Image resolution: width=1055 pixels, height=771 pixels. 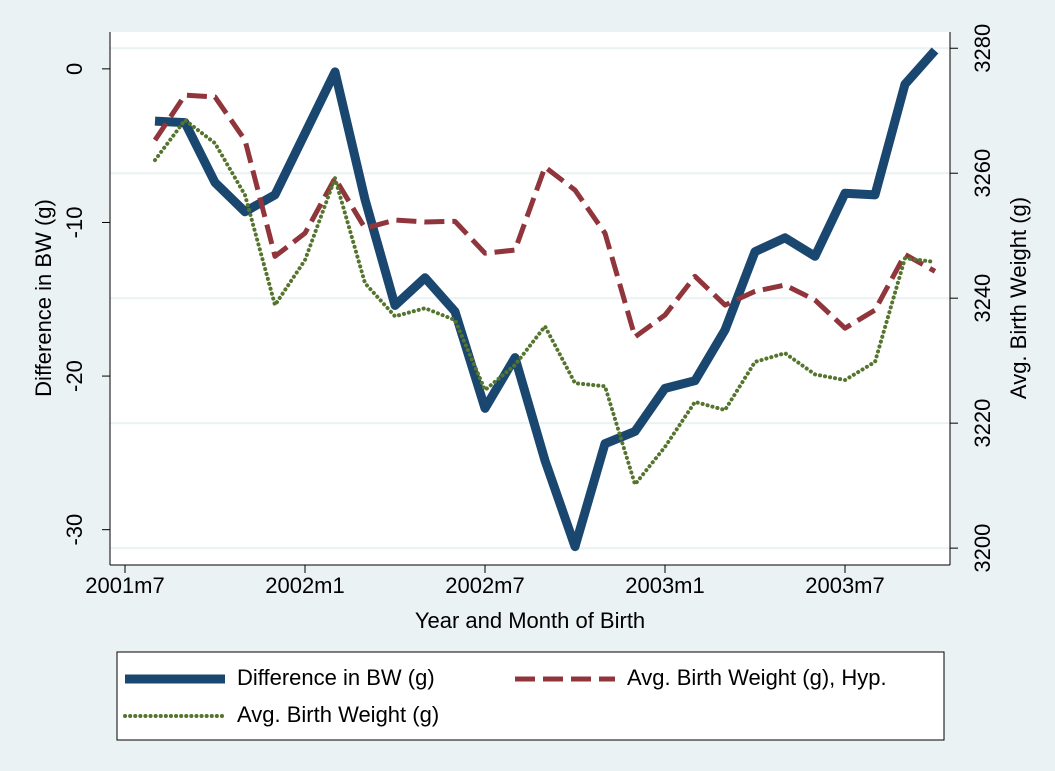 I want to click on legend-label: Avg. Birth Weight (g), Hyp., so click(x=757, y=677).